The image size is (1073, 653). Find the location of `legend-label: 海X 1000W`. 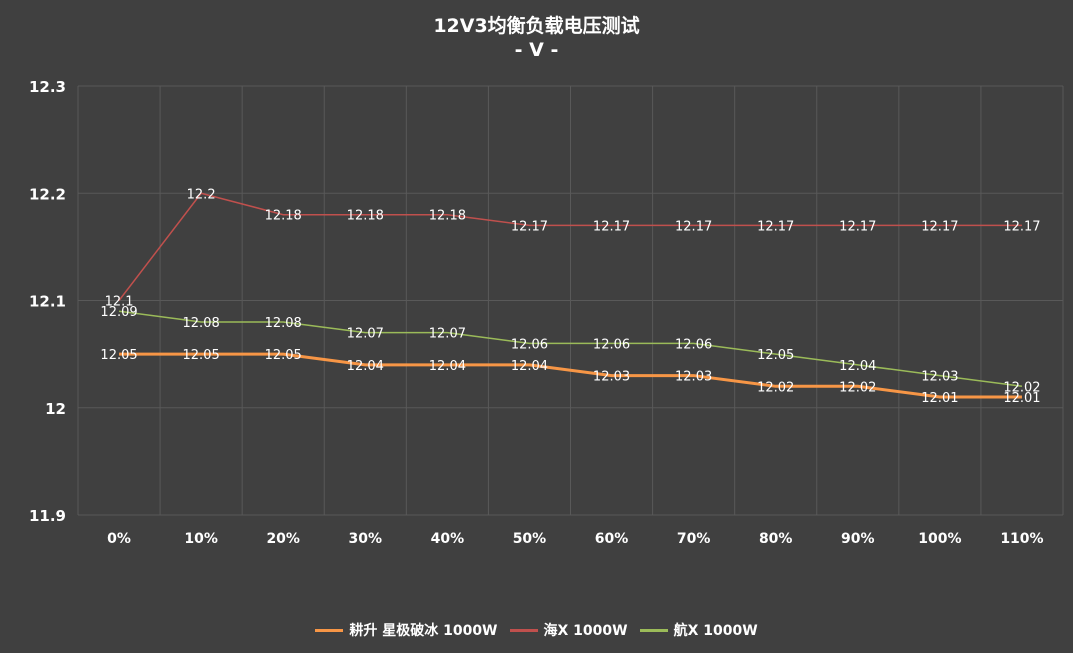

legend-label: 海X 1000W is located at coordinates (585, 631).